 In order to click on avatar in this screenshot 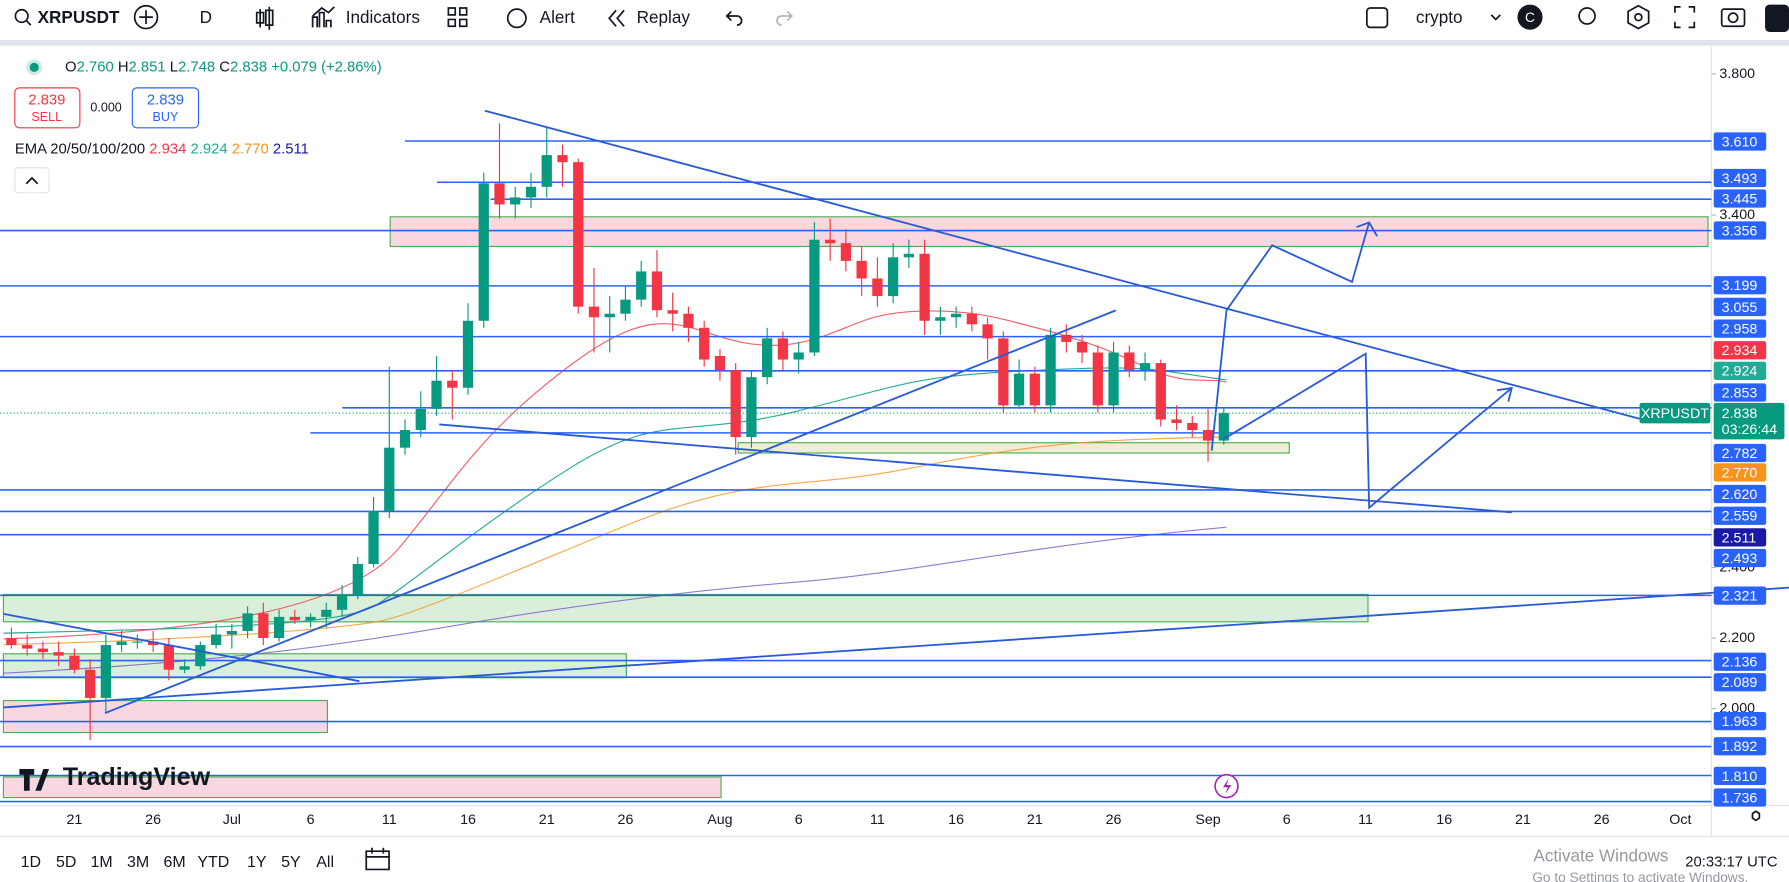, I will do `click(1530, 17)`.